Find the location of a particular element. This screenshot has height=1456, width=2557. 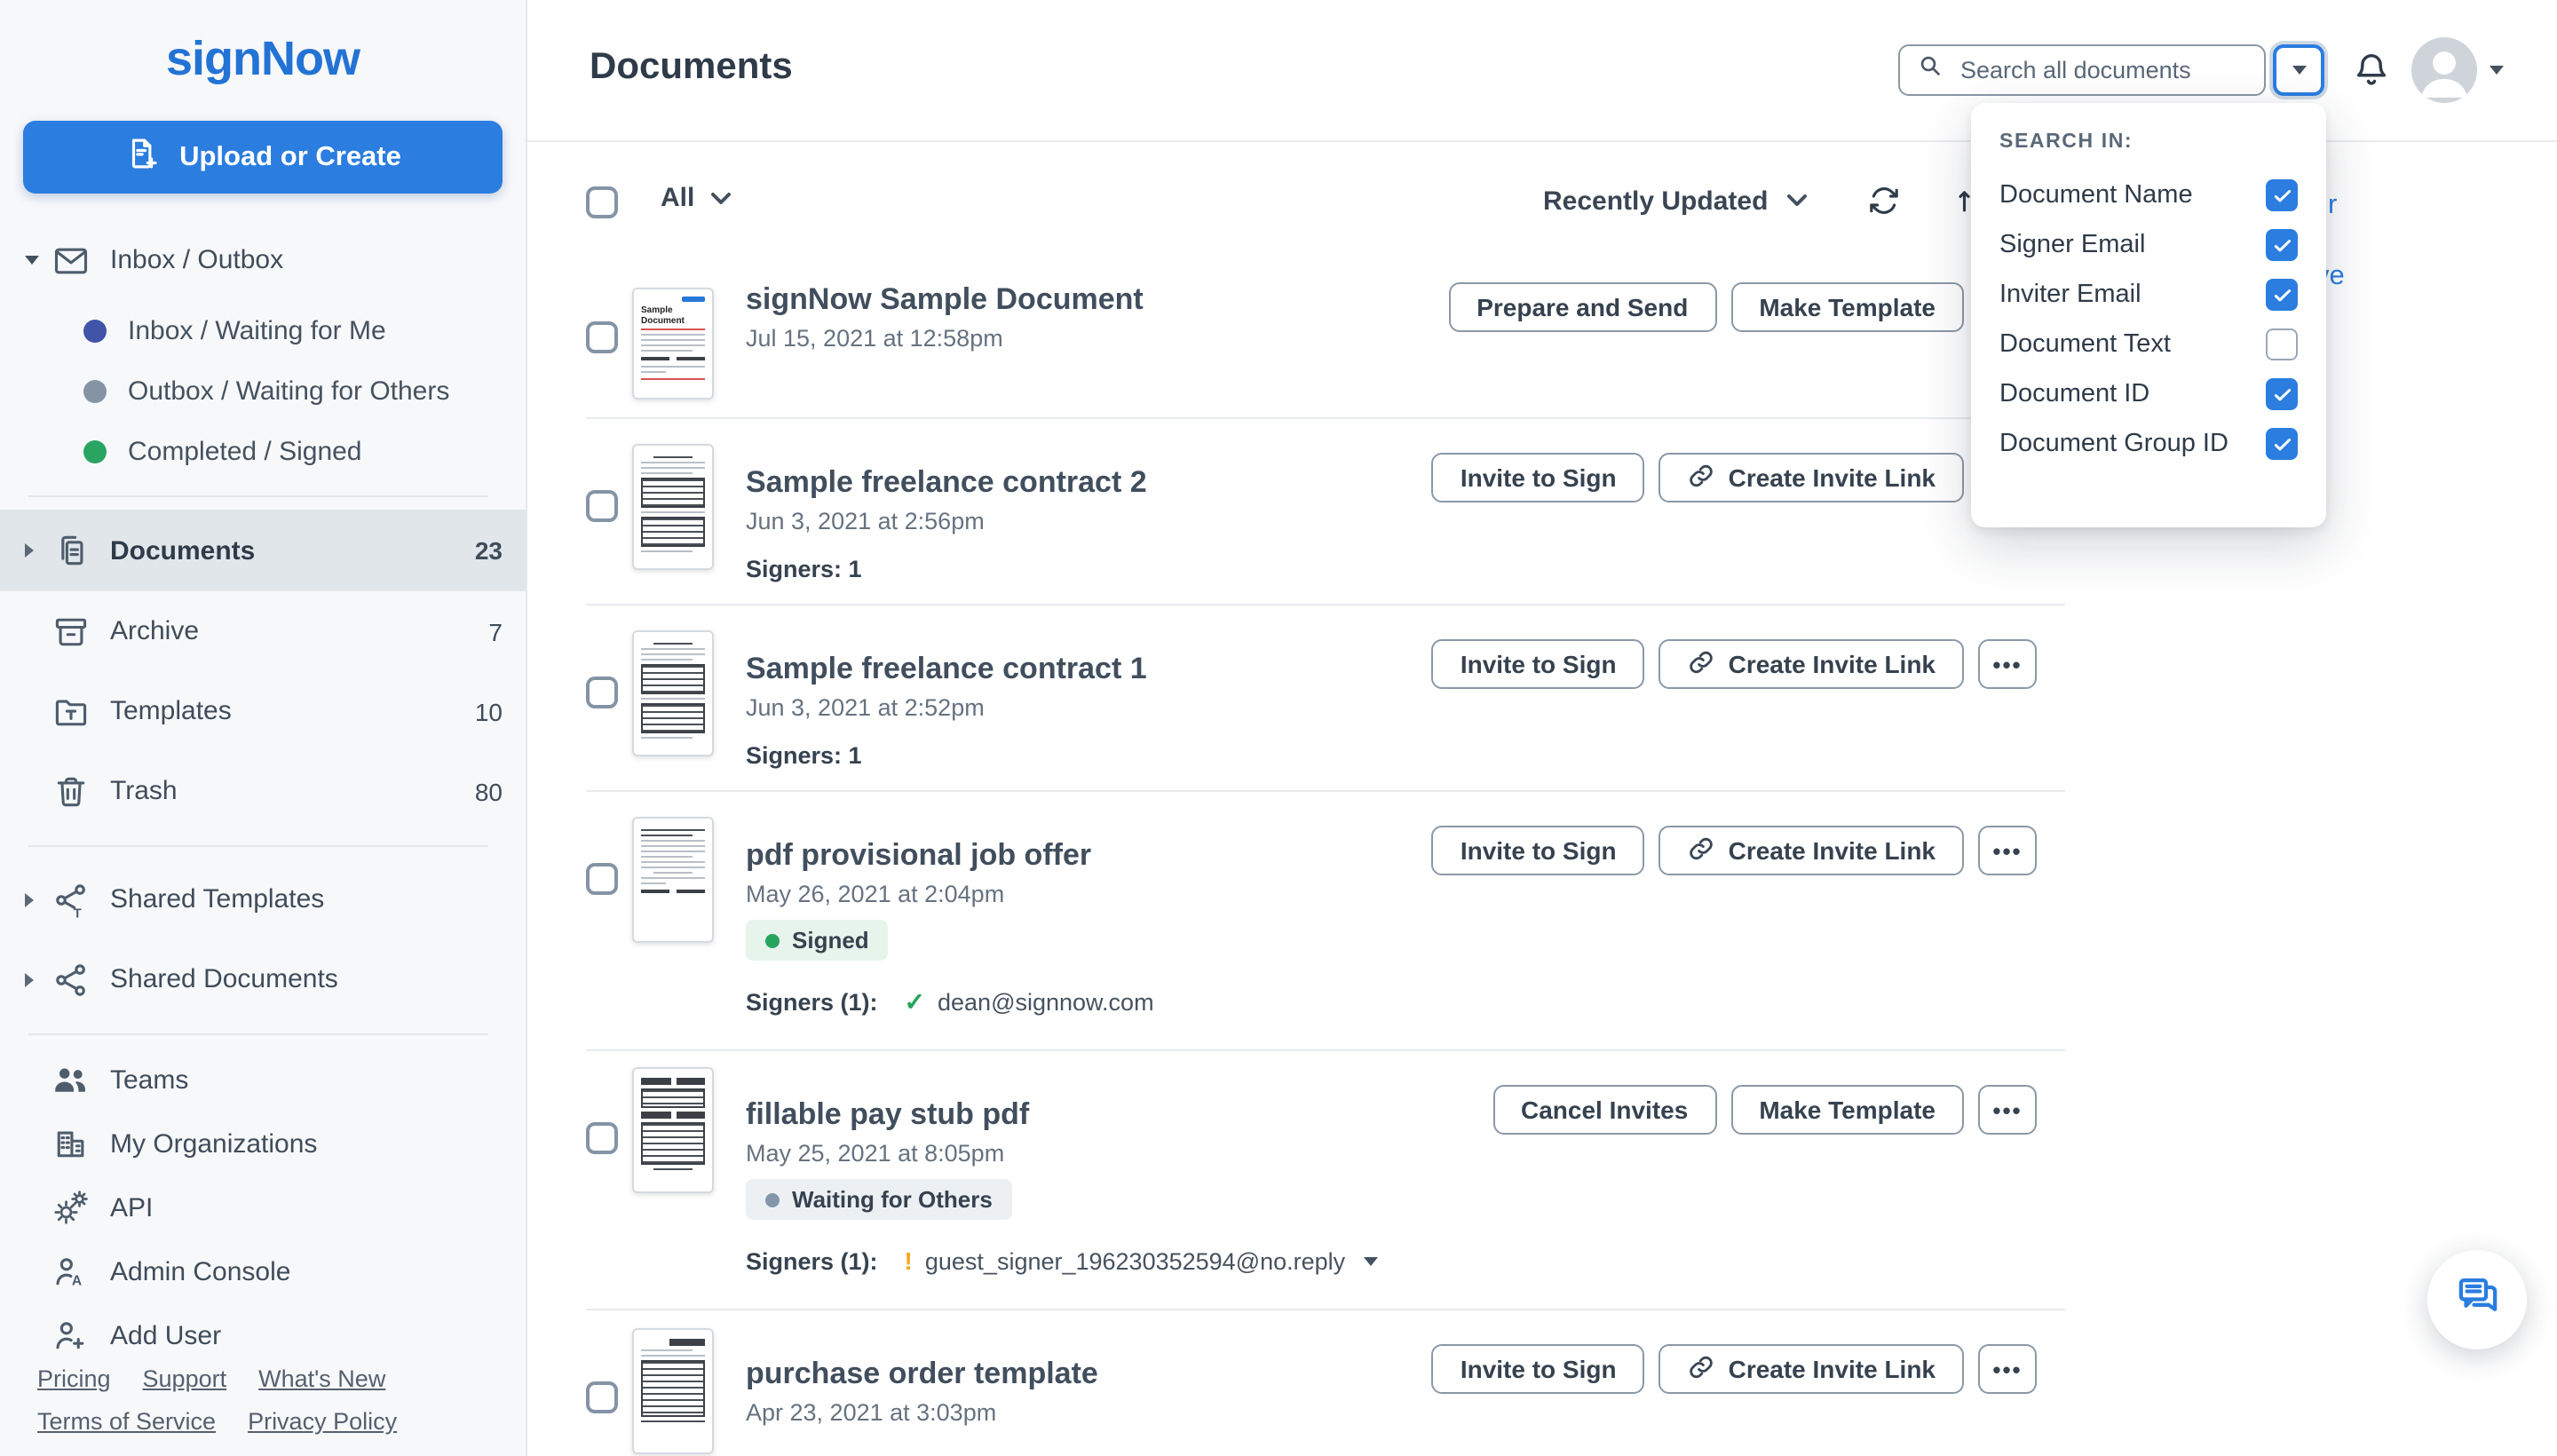

search-input is located at coordinates (2102, 70).